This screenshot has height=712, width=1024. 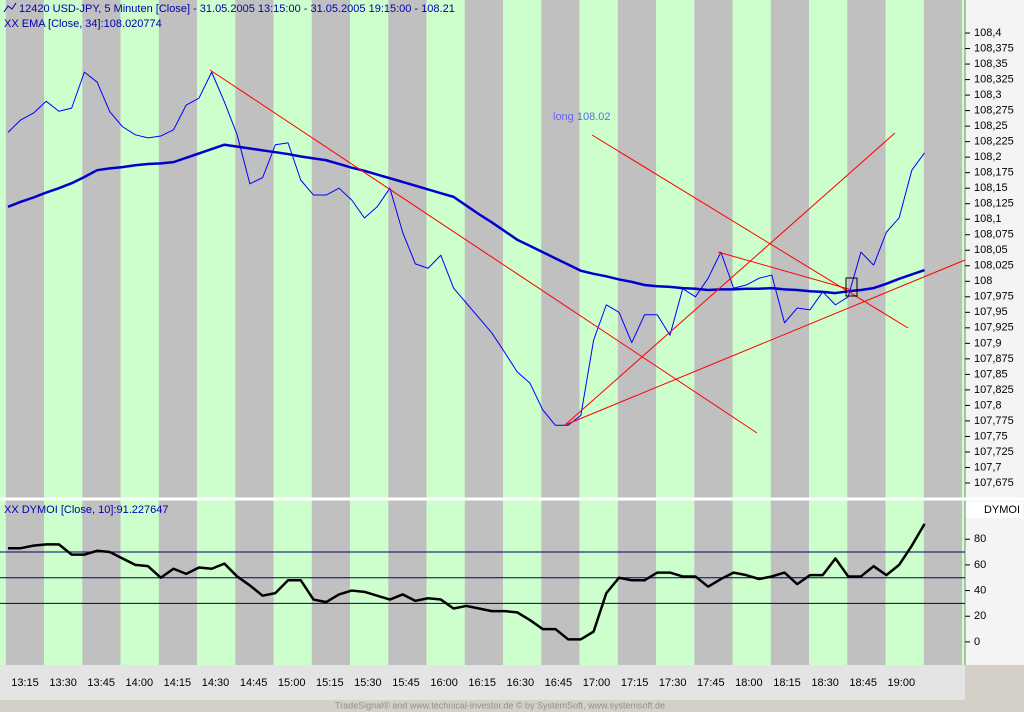 What do you see at coordinates (991, 312) in the screenshot?
I see `y-tick-label: 107,95` at bounding box center [991, 312].